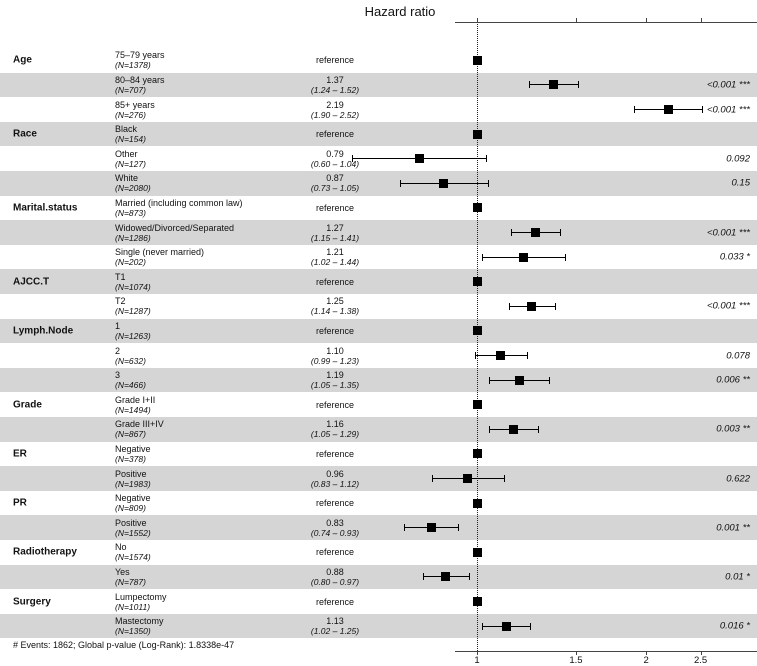 This screenshot has height=666, width=757. I want to click on p-value: 0.078, so click(738, 355).